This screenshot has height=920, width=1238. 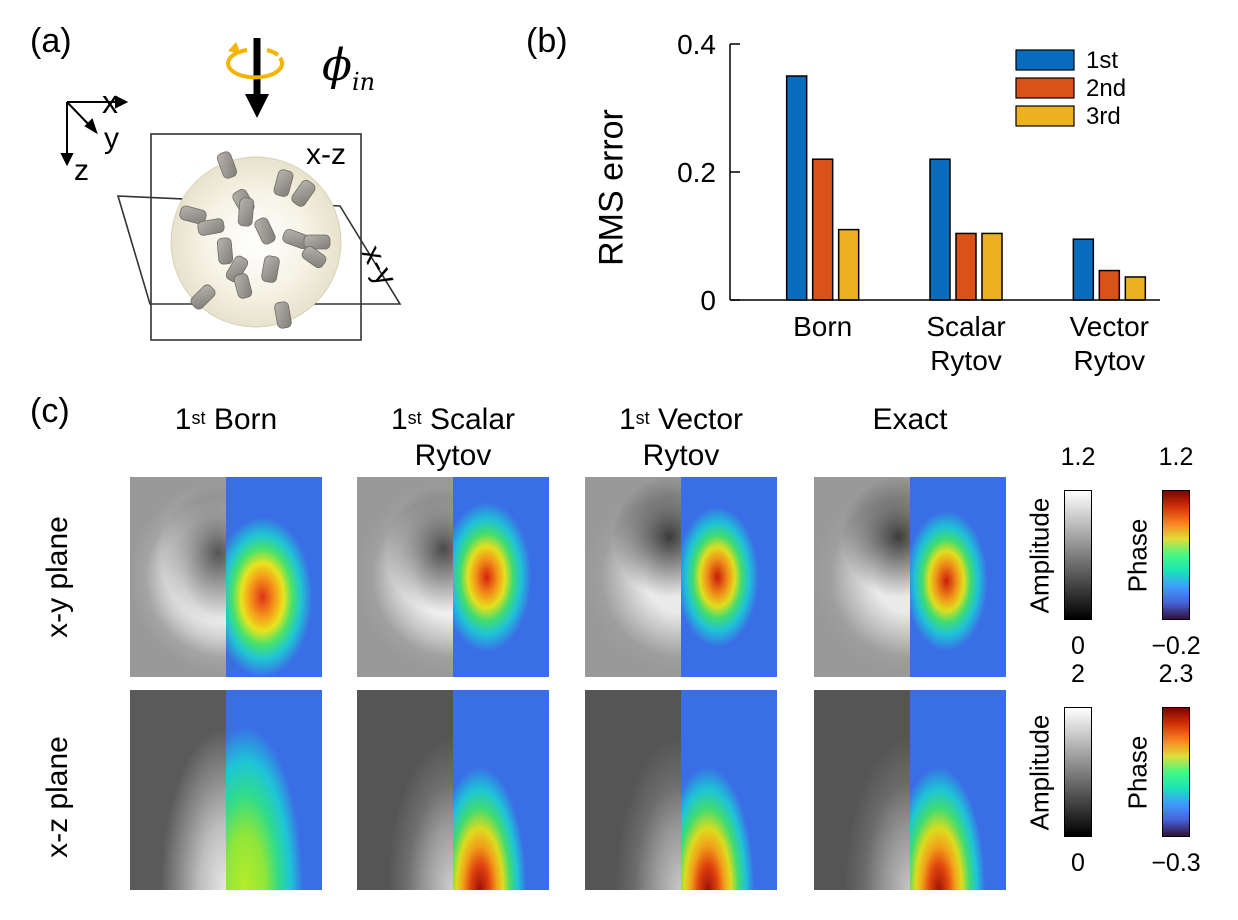 I want to click on column-title-1st-born: 1st Born, so click(x=226, y=419).